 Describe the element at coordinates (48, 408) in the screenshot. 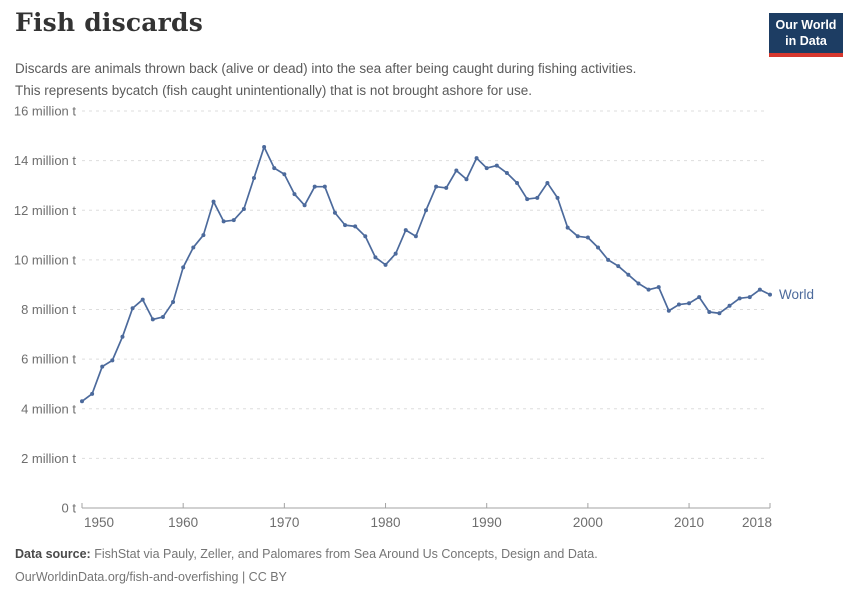

I see `y-tick-label: 4 million t` at that location.